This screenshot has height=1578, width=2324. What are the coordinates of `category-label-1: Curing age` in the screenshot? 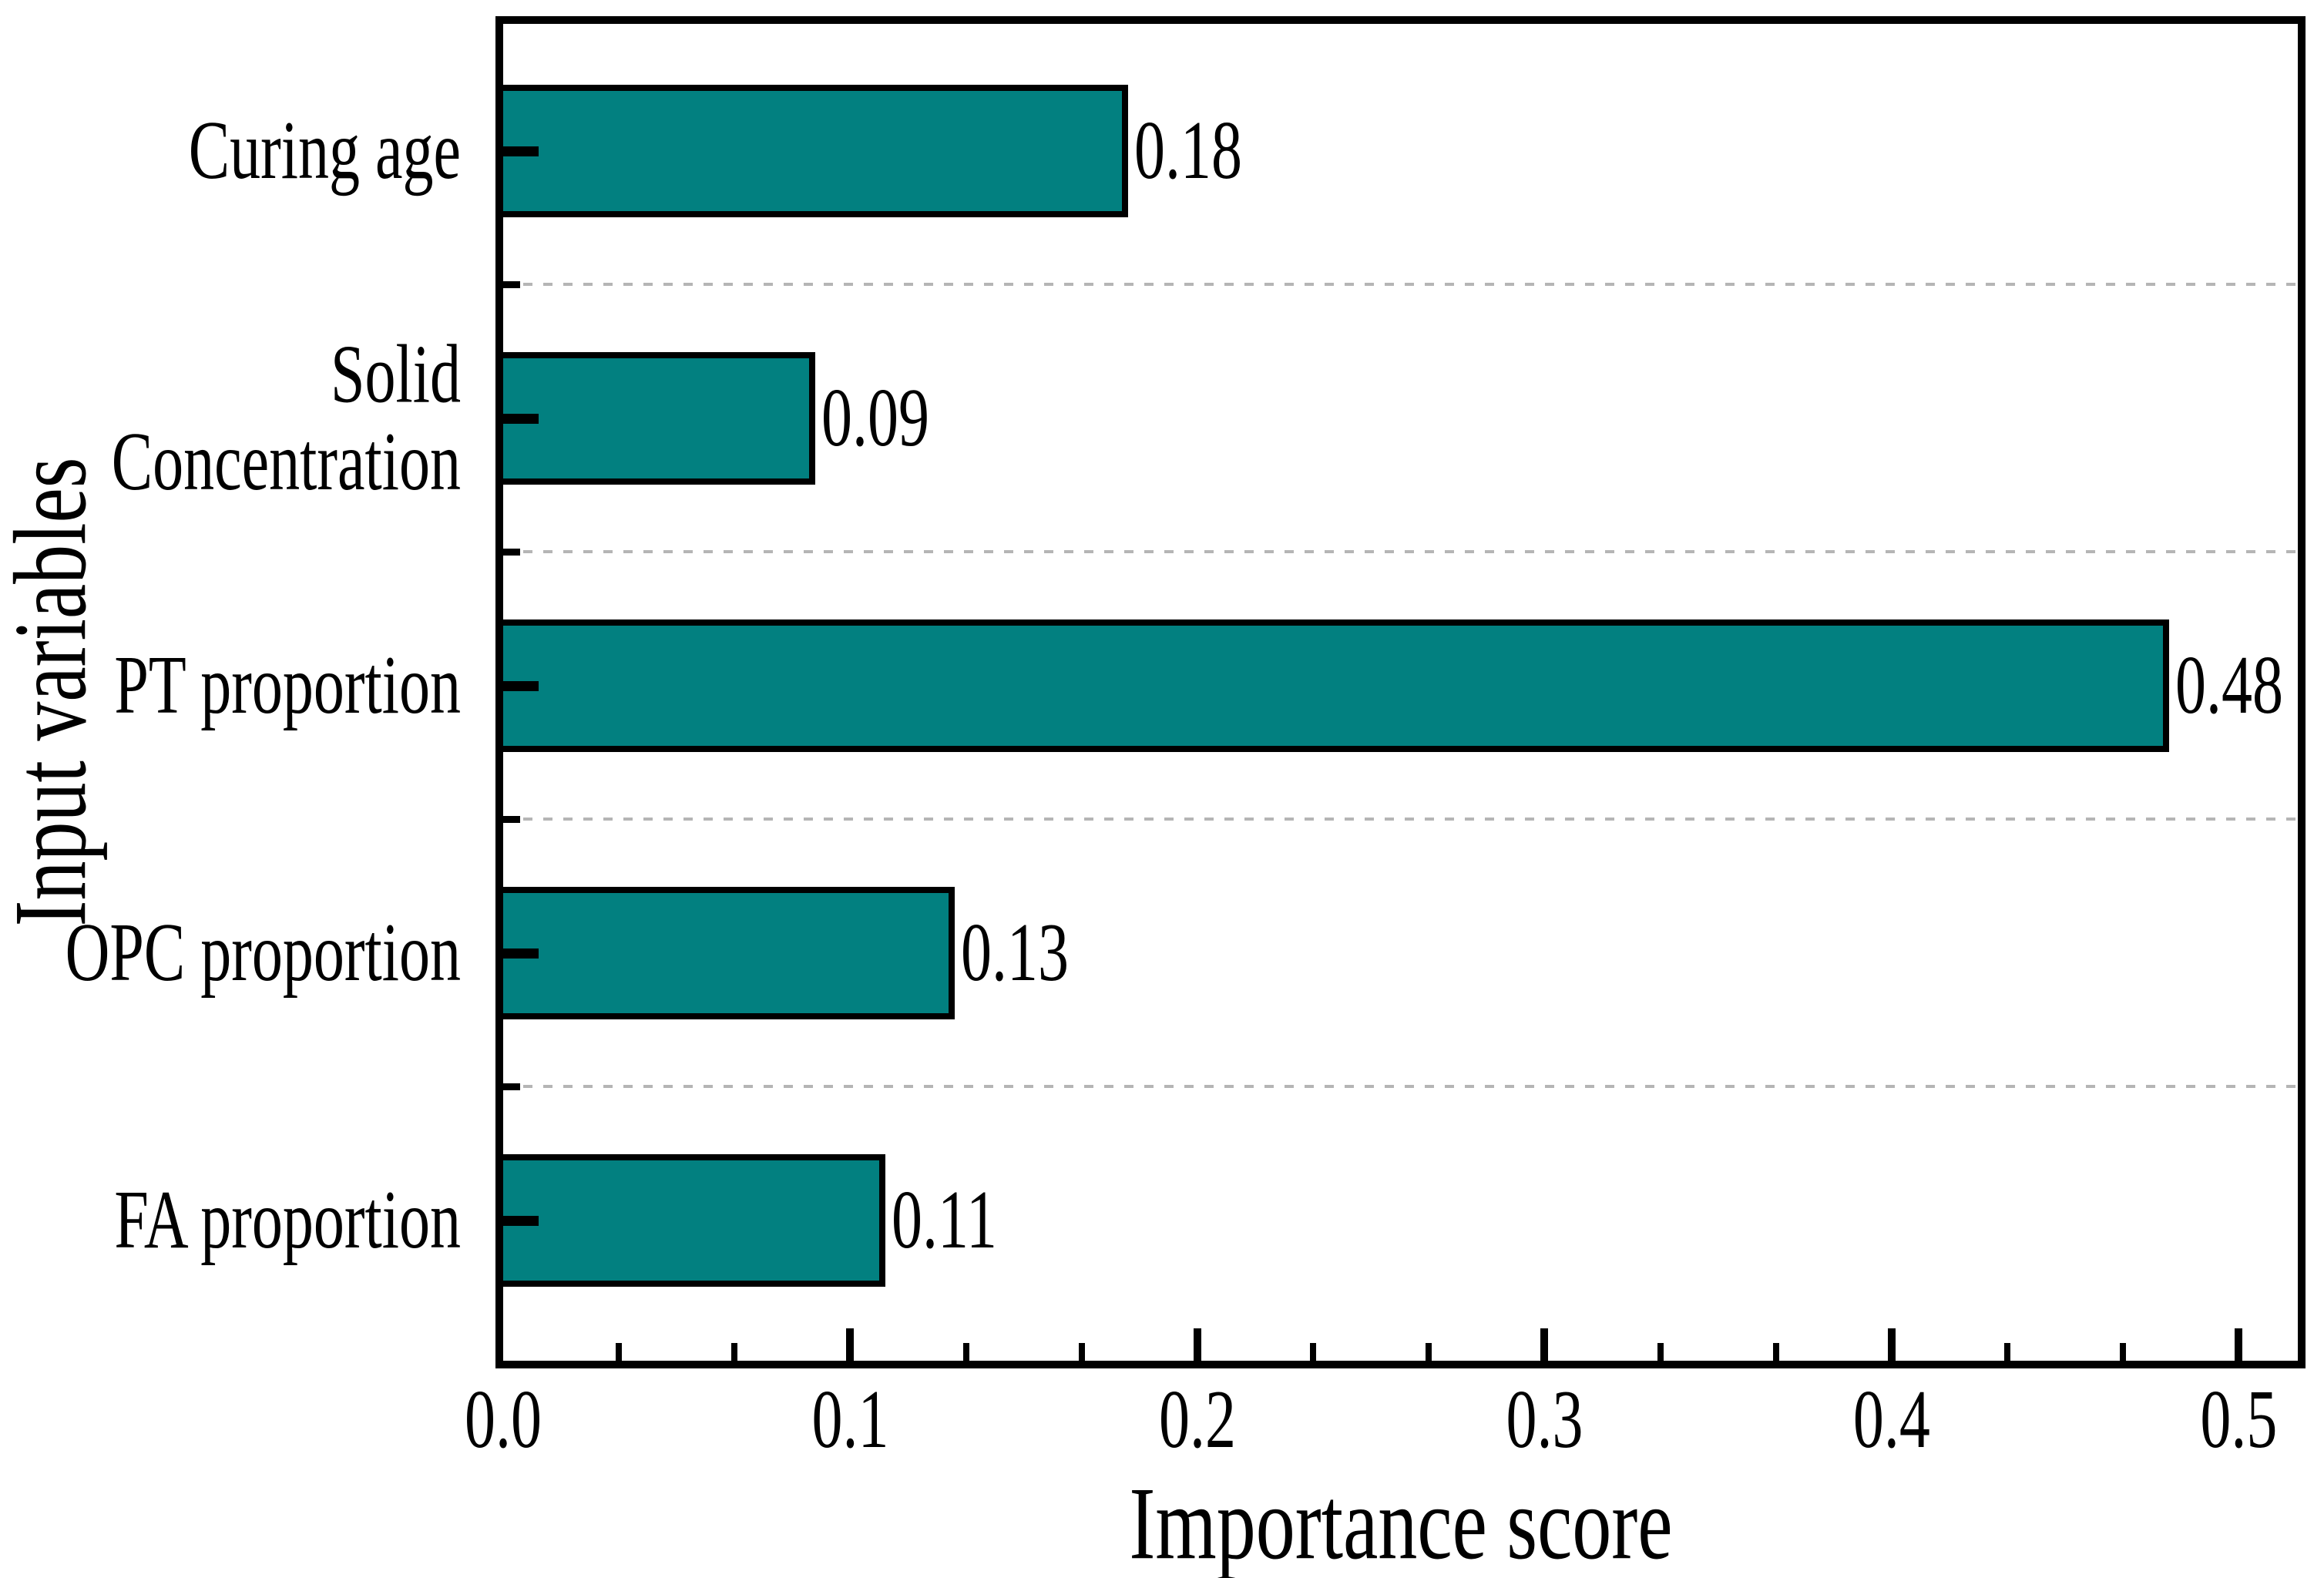 It's located at (324, 151).